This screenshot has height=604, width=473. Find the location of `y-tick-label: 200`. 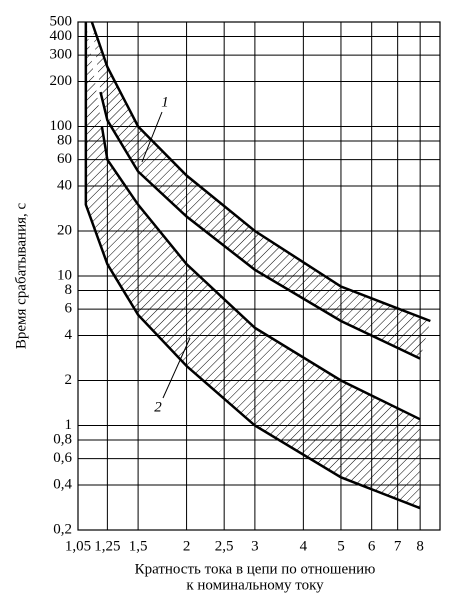

y-tick-label: 200 is located at coordinates (61, 81).